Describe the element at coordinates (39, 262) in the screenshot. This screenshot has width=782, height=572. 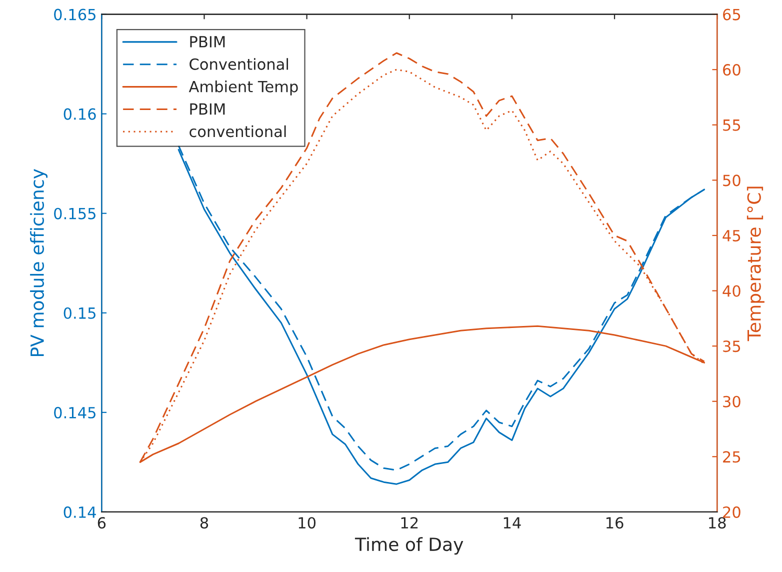
I see `y-axis-title: PV module efficiency` at that location.